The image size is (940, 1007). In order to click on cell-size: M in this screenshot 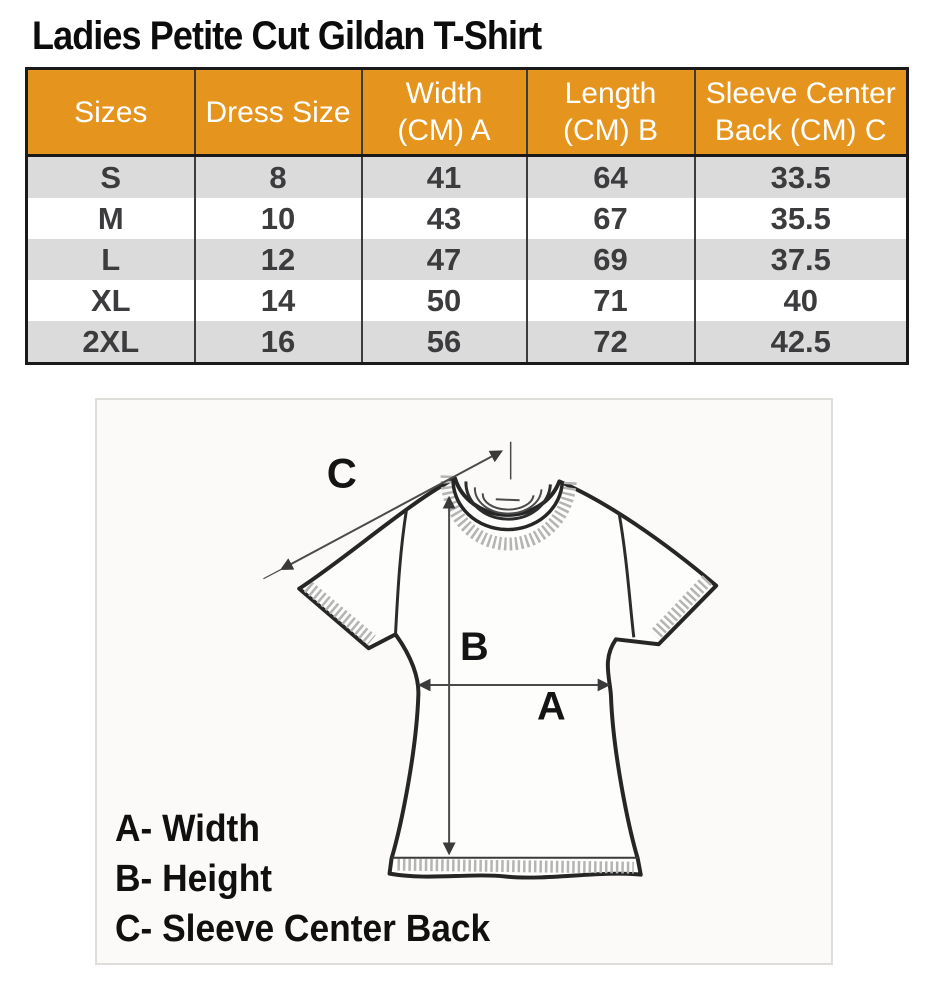, I will do `click(110, 218)`.